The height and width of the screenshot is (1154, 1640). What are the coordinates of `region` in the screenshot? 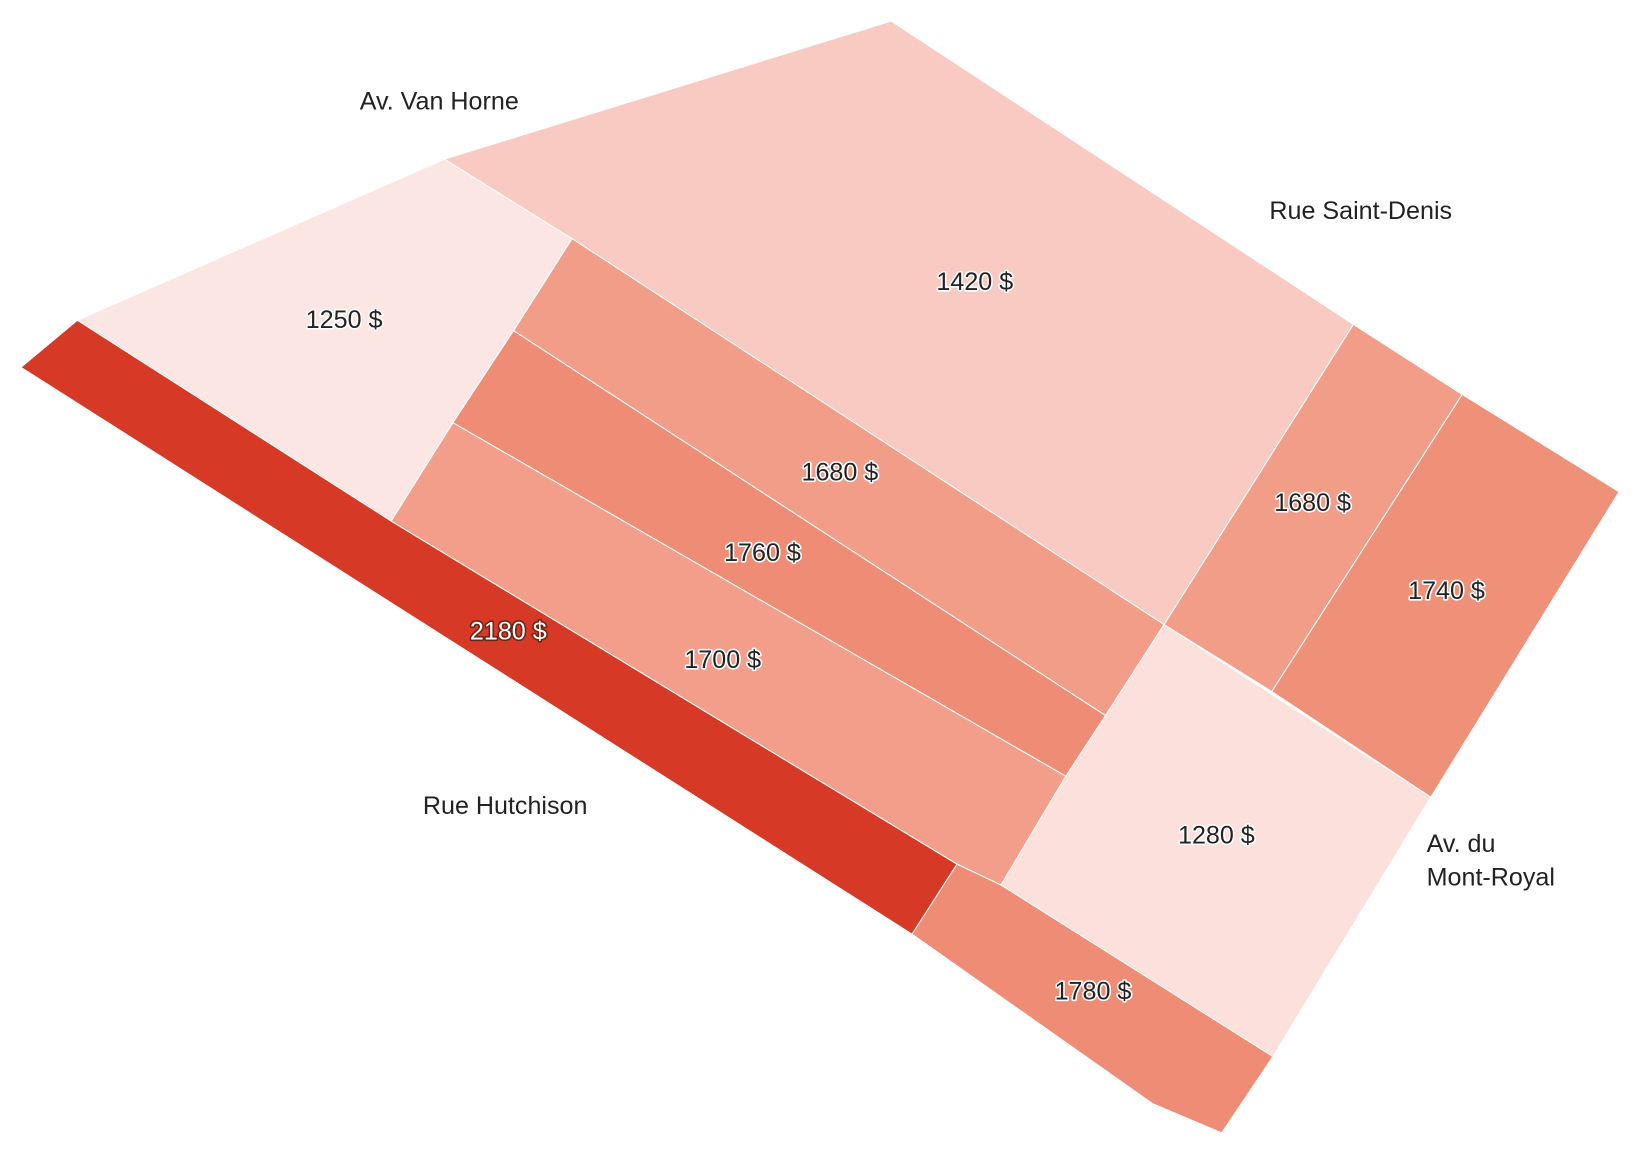 It's located at (1092, 998).